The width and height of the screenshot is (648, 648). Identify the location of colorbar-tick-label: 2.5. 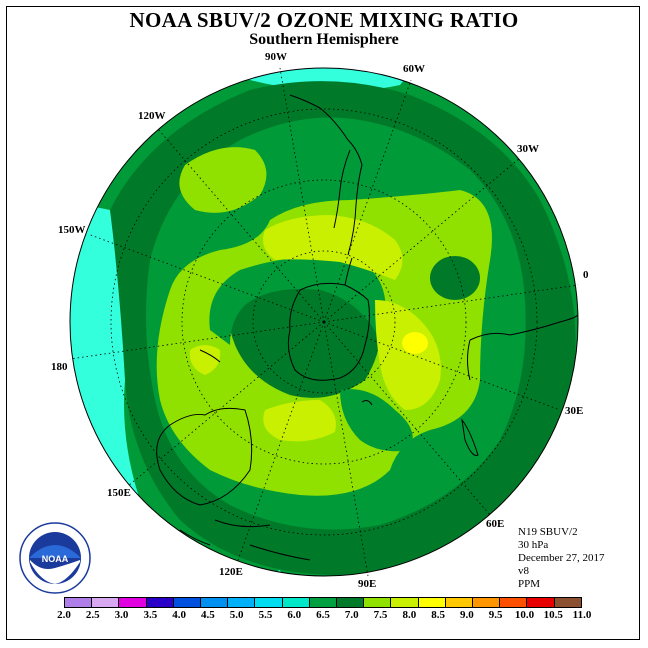
(92, 615).